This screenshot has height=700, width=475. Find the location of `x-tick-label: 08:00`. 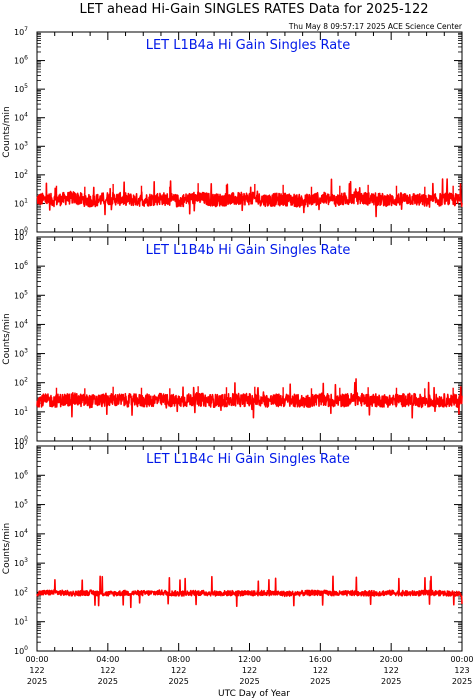

x-tick-label: 08:00 is located at coordinates (178, 659).